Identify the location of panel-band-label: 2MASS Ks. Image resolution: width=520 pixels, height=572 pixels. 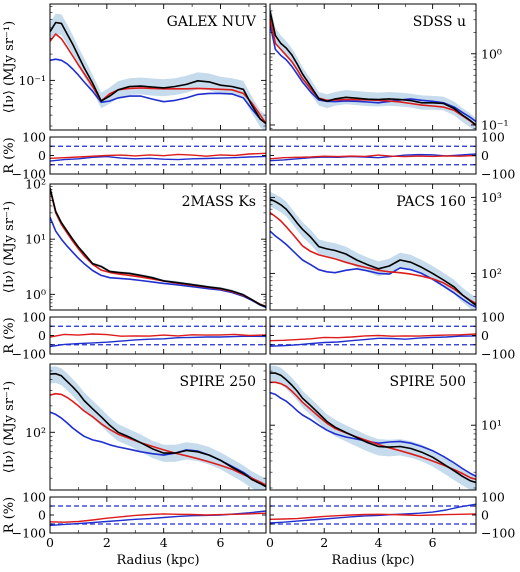
(219, 202).